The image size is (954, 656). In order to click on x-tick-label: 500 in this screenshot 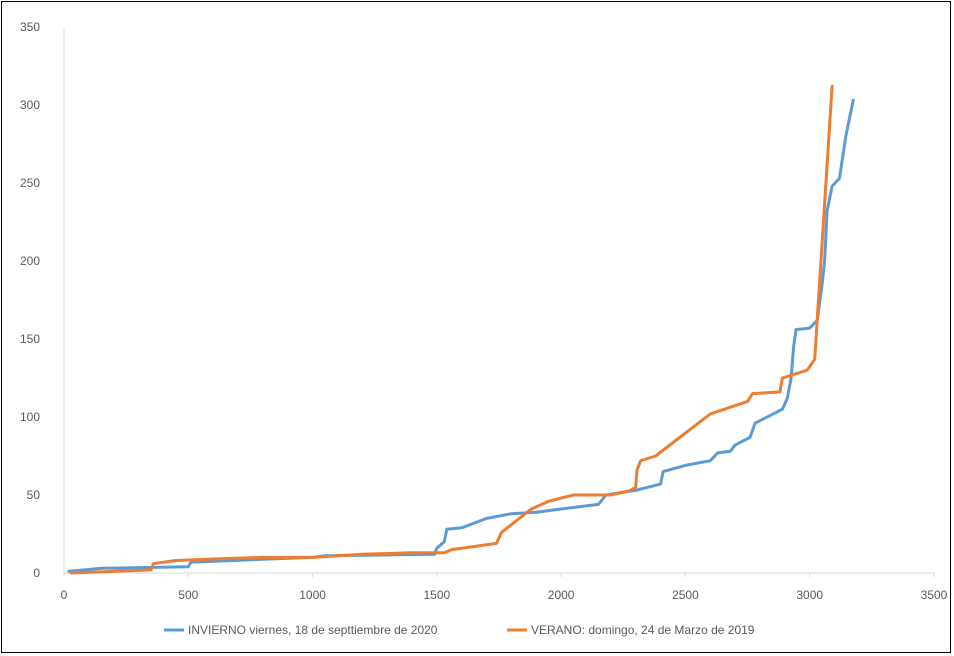, I will do `click(188, 595)`.